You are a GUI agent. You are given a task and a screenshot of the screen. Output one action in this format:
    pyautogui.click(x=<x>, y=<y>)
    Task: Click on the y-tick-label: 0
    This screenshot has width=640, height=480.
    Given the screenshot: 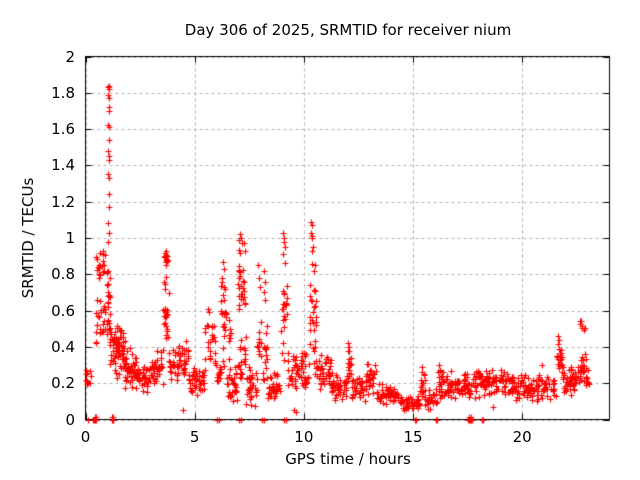 What is the action you would take?
    pyautogui.click(x=70, y=419)
    